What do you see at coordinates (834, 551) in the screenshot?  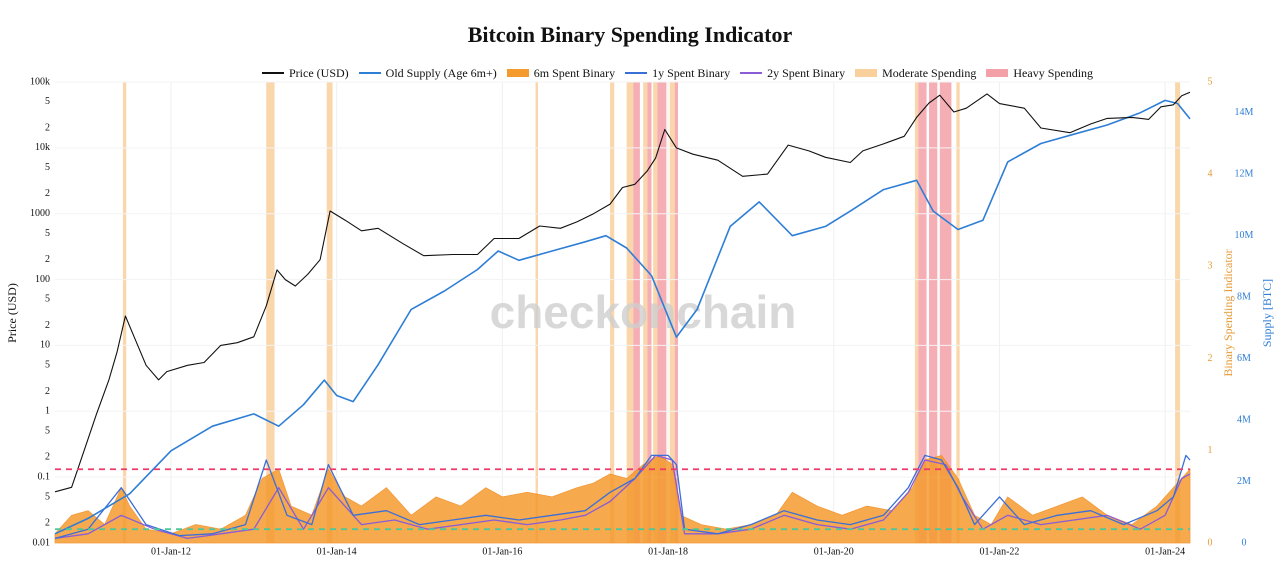 I see `x-axis-tick: 01-Jan-20` at bounding box center [834, 551].